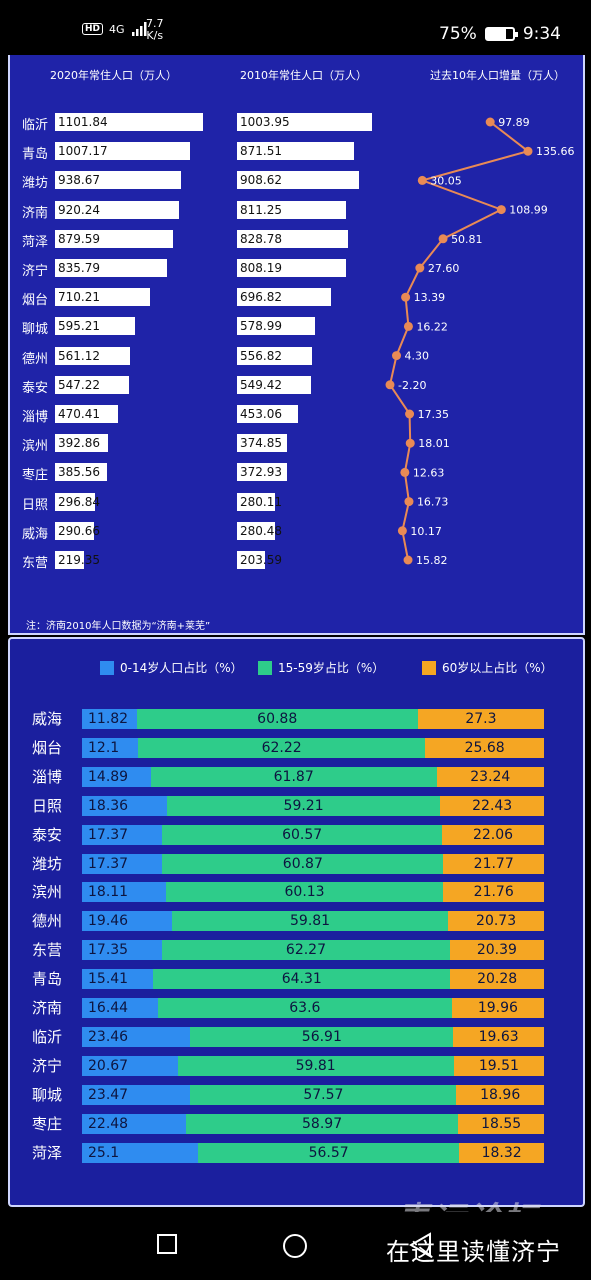 This screenshot has height=1280, width=591. What do you see at coordinates (155, 23) in the screenshot?
I see `net-speed-value: 7.7` at bounding box center [155, 23].